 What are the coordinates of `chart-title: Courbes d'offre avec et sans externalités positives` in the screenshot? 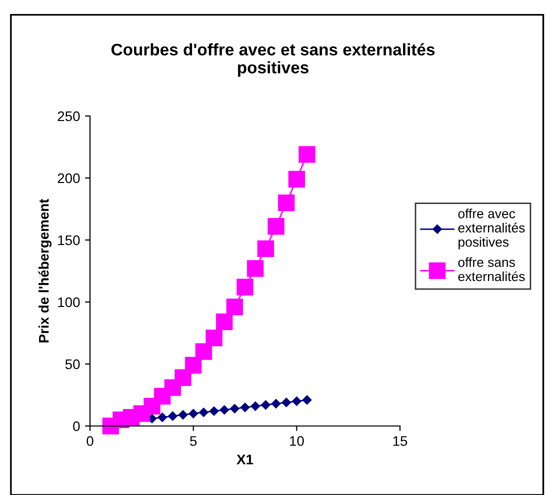 It's located at (273, 60).